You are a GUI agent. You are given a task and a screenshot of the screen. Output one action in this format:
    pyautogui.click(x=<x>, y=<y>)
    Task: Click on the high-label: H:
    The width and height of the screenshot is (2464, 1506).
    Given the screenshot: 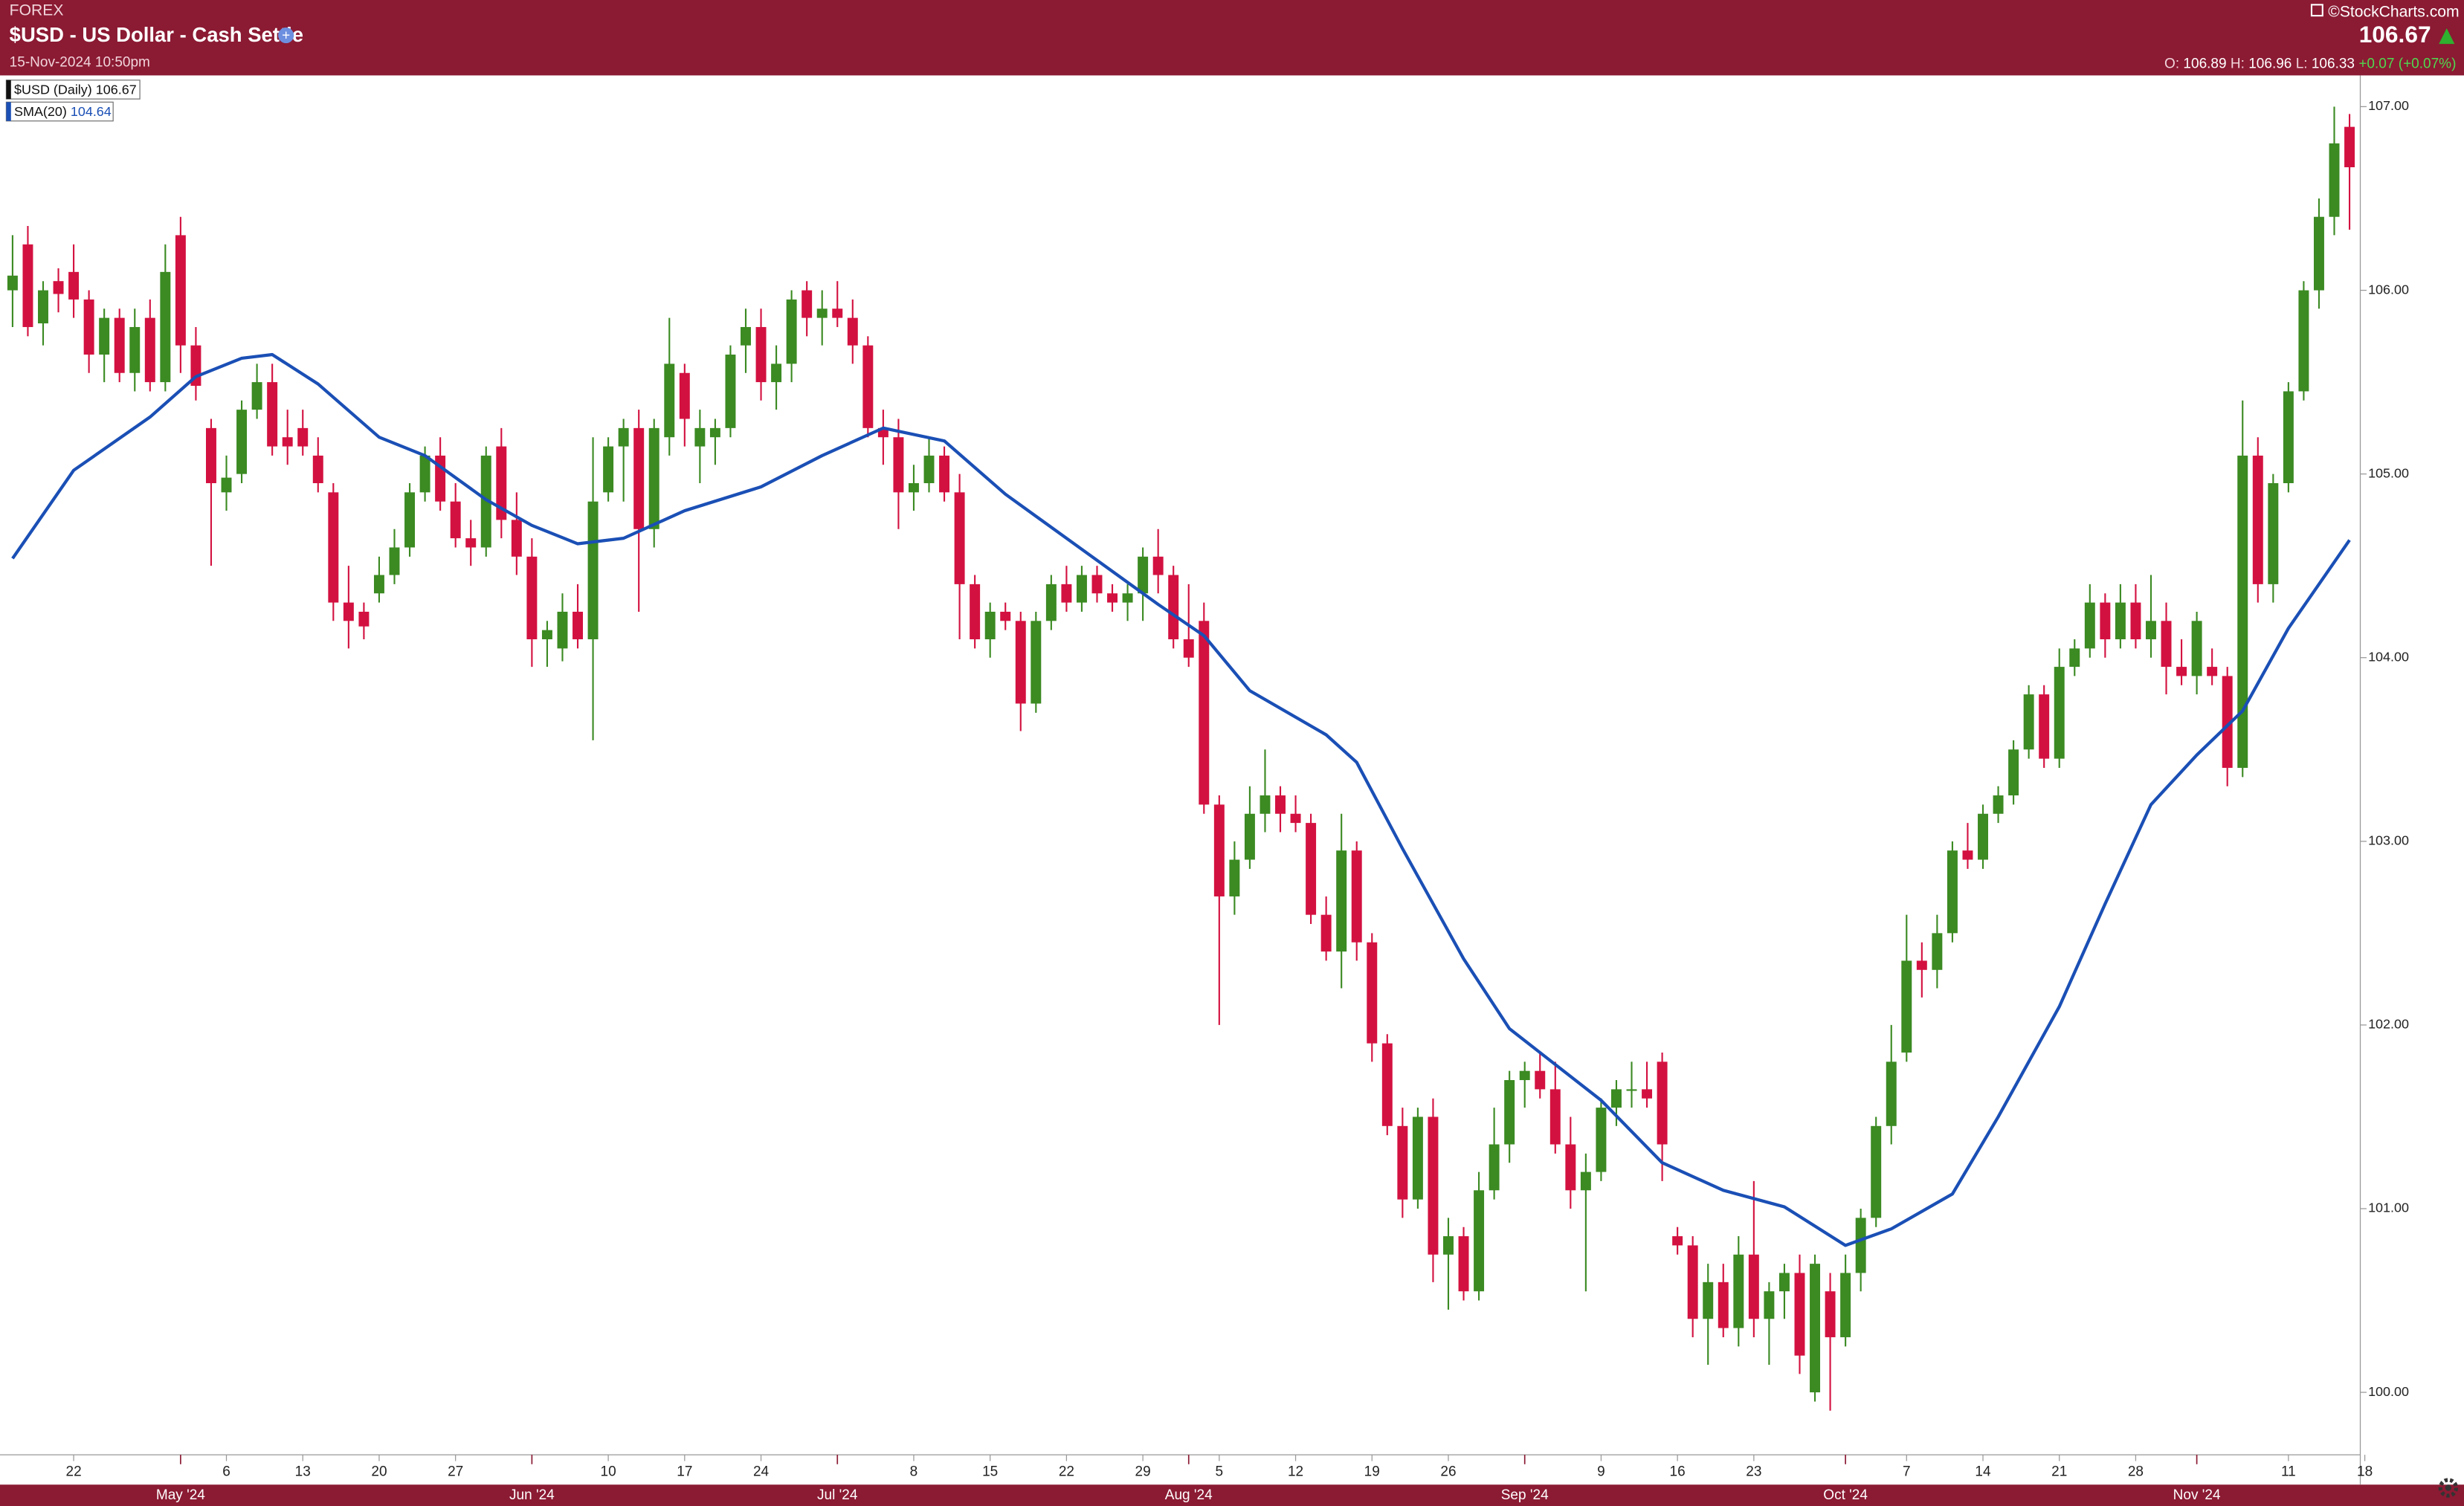 What is the action you would take?
    pyautogui.click(x=2238, y=64)
    